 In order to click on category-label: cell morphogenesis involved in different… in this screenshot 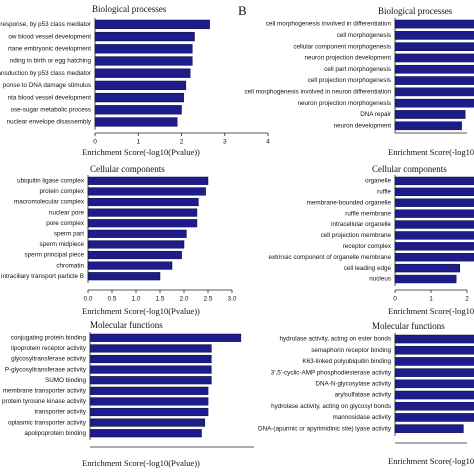, I will do `click(329, 24)`.